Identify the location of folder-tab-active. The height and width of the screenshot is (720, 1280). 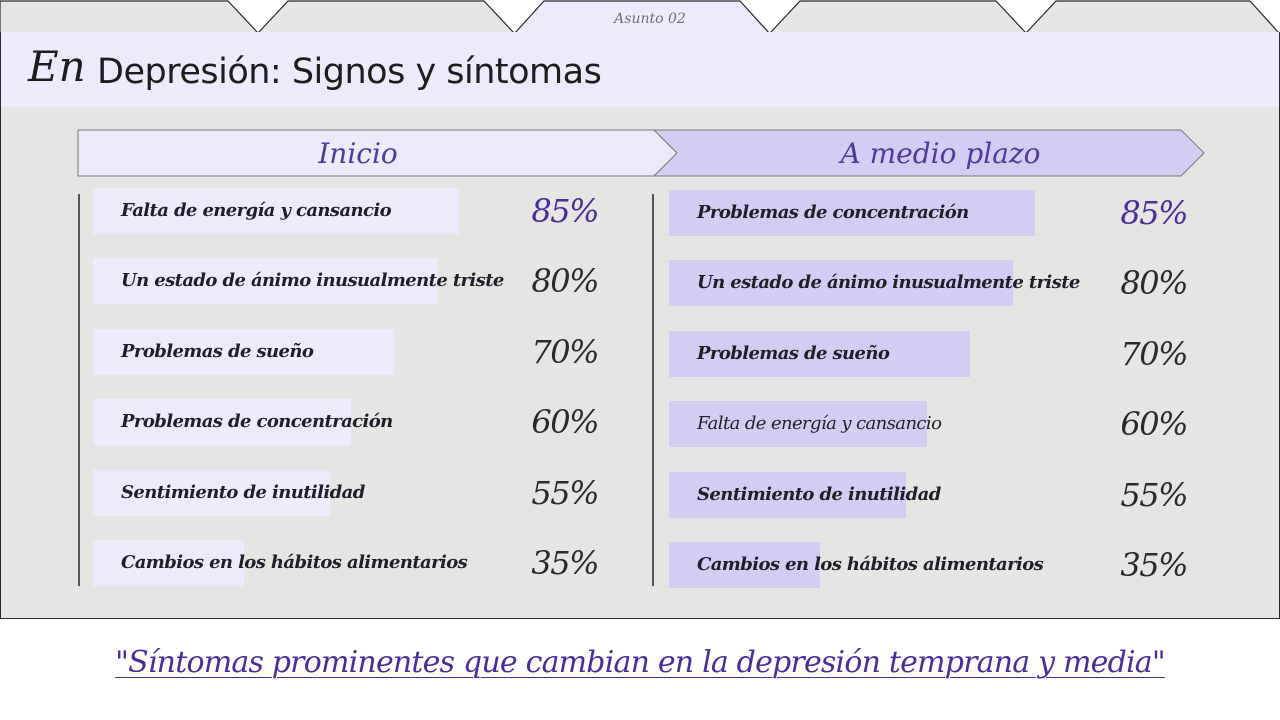
(642, 17).